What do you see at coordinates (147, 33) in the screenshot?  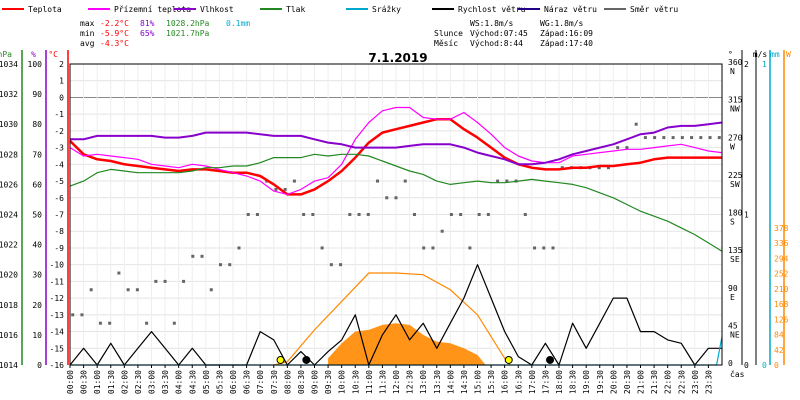 I see `stat-hum-min: 65%` at bounding box center [147, 33].